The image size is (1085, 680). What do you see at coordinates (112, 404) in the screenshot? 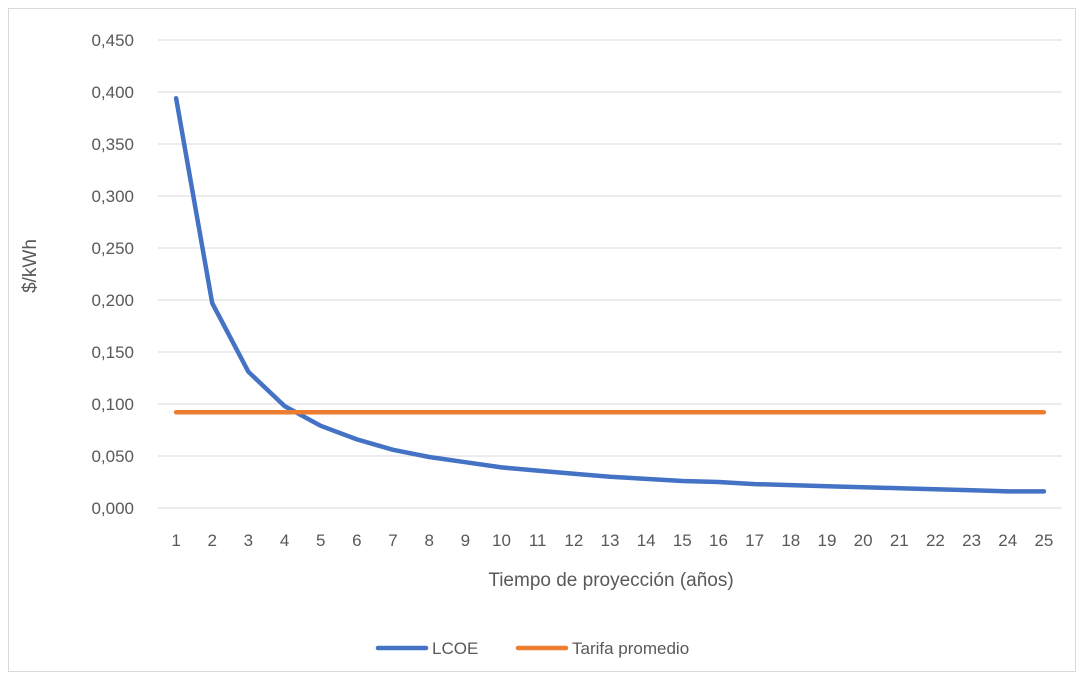
I see `y-tick-label: 0,100` at bounding box center [112, 404].